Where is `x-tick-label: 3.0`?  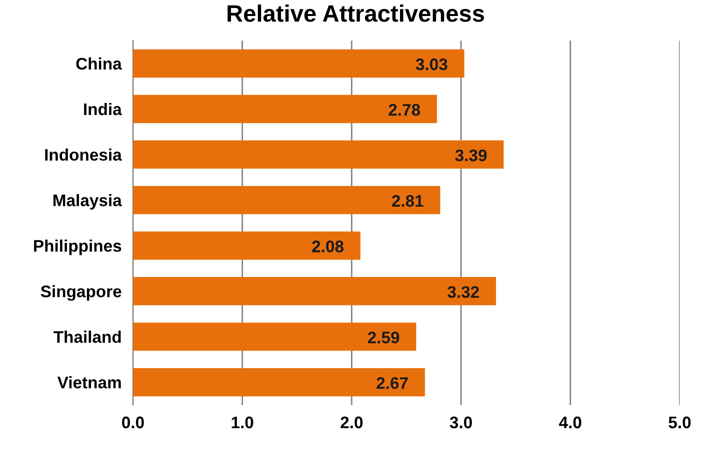 x-tick-label: 3.0 is located at coordinates (461, 422).